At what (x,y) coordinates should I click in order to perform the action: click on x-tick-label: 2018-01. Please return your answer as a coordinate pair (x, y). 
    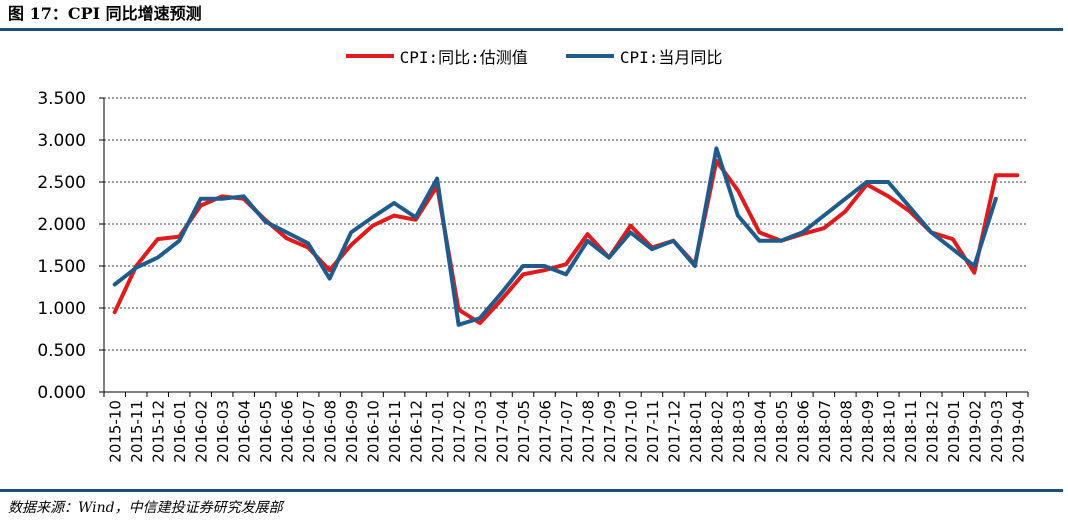
    Looking at the image, I should click on (696, 431).